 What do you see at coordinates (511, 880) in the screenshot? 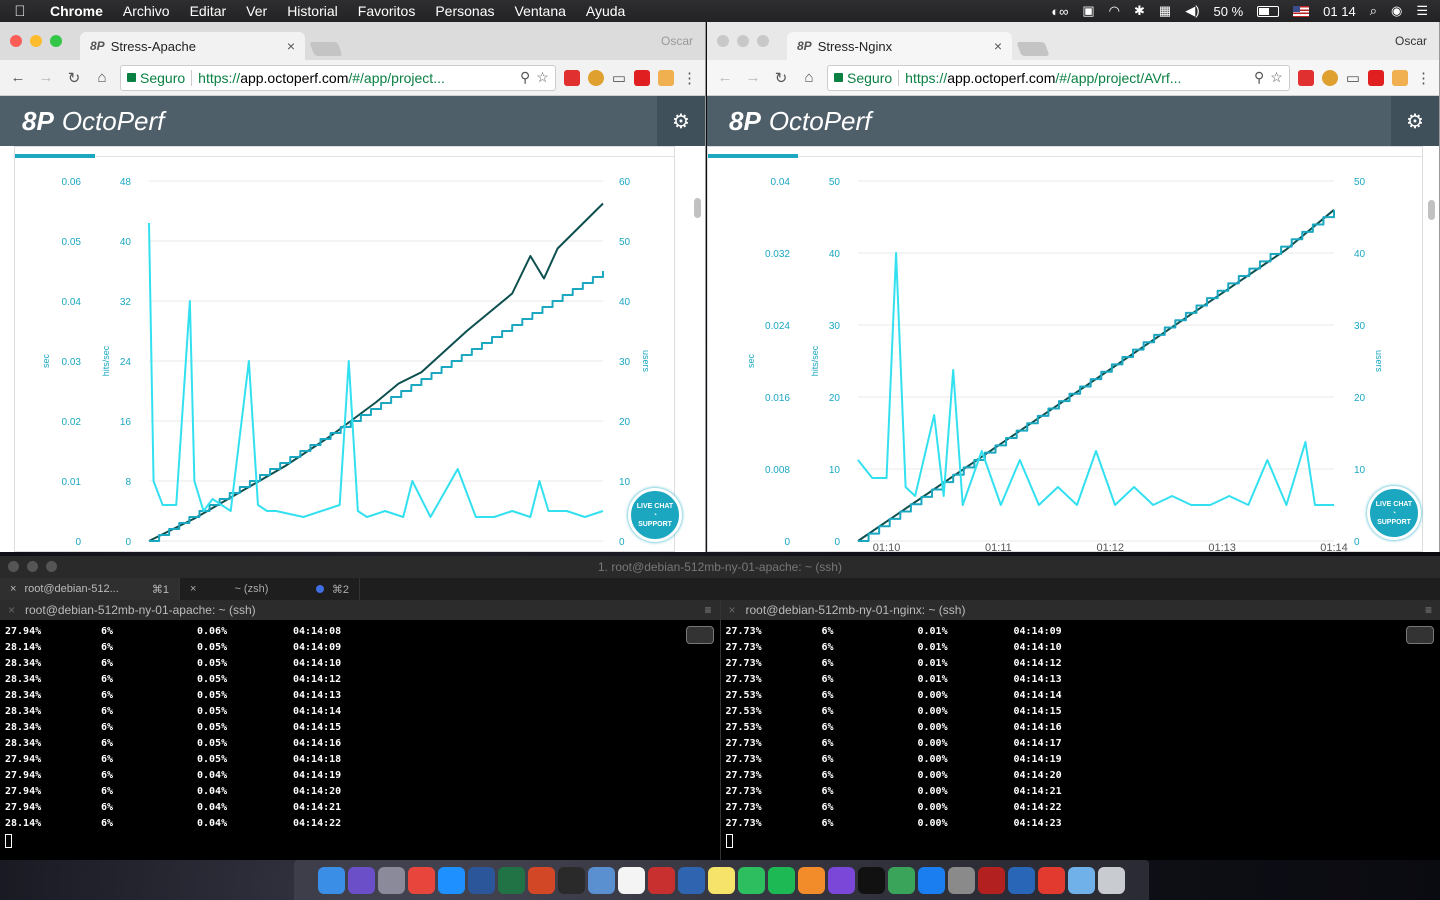
I see `dock-excel-icon` at bounding box center [511, 880].